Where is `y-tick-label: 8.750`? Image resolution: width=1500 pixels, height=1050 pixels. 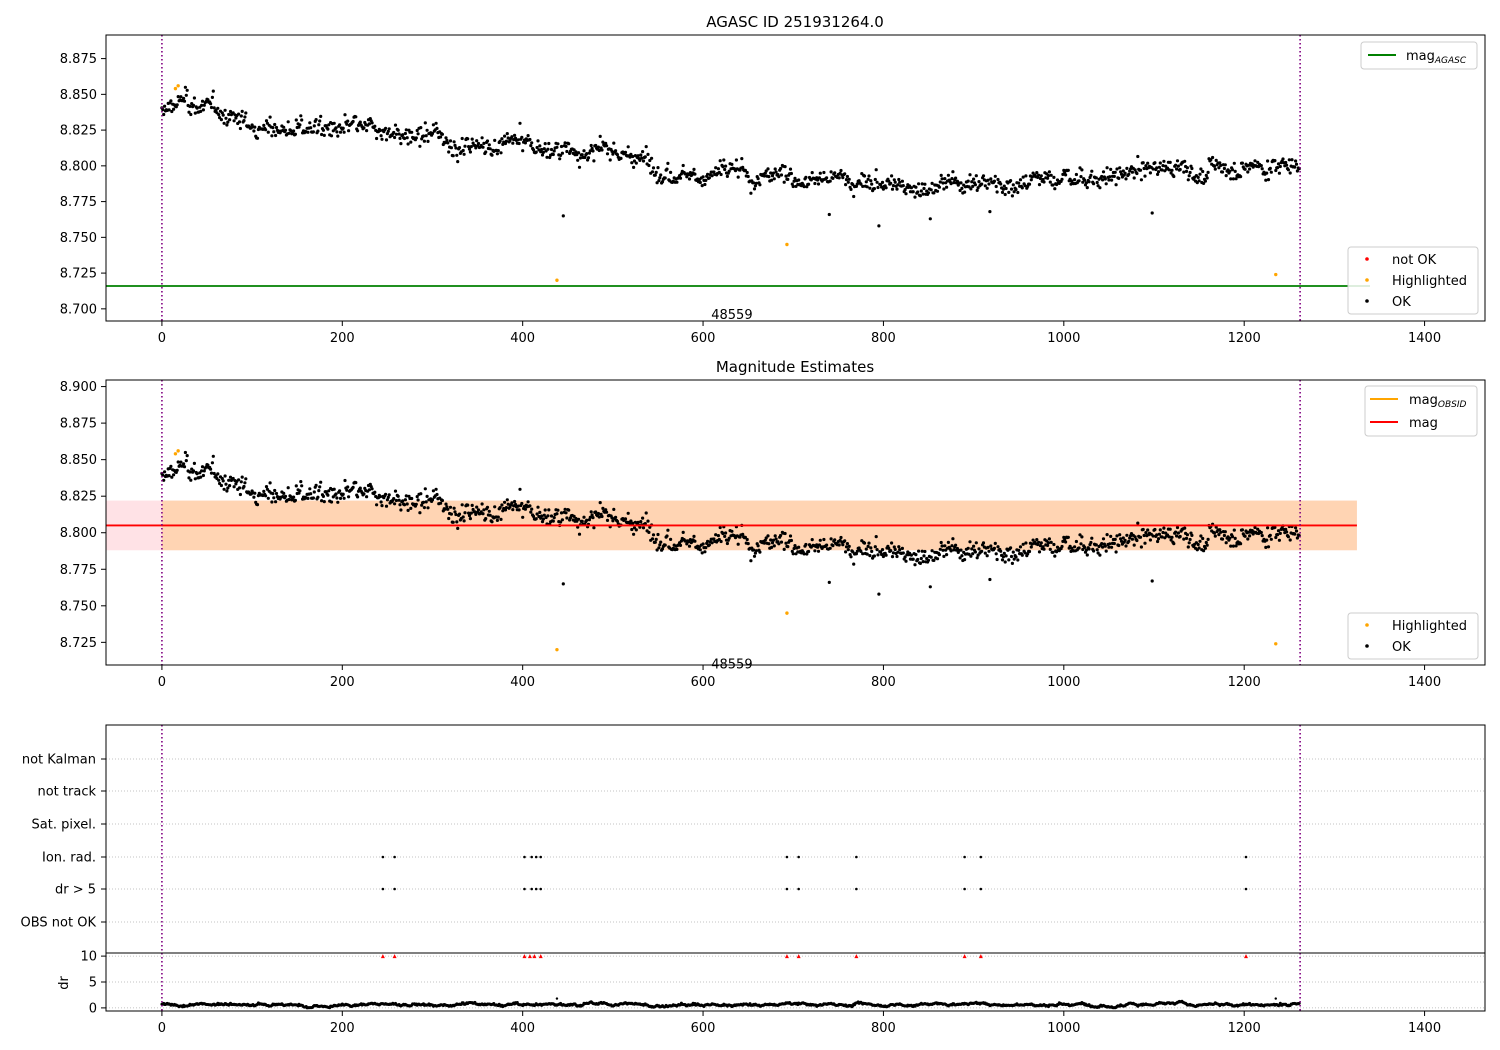
y-tick-label: 8.750 is located at coordinates (78, 238).